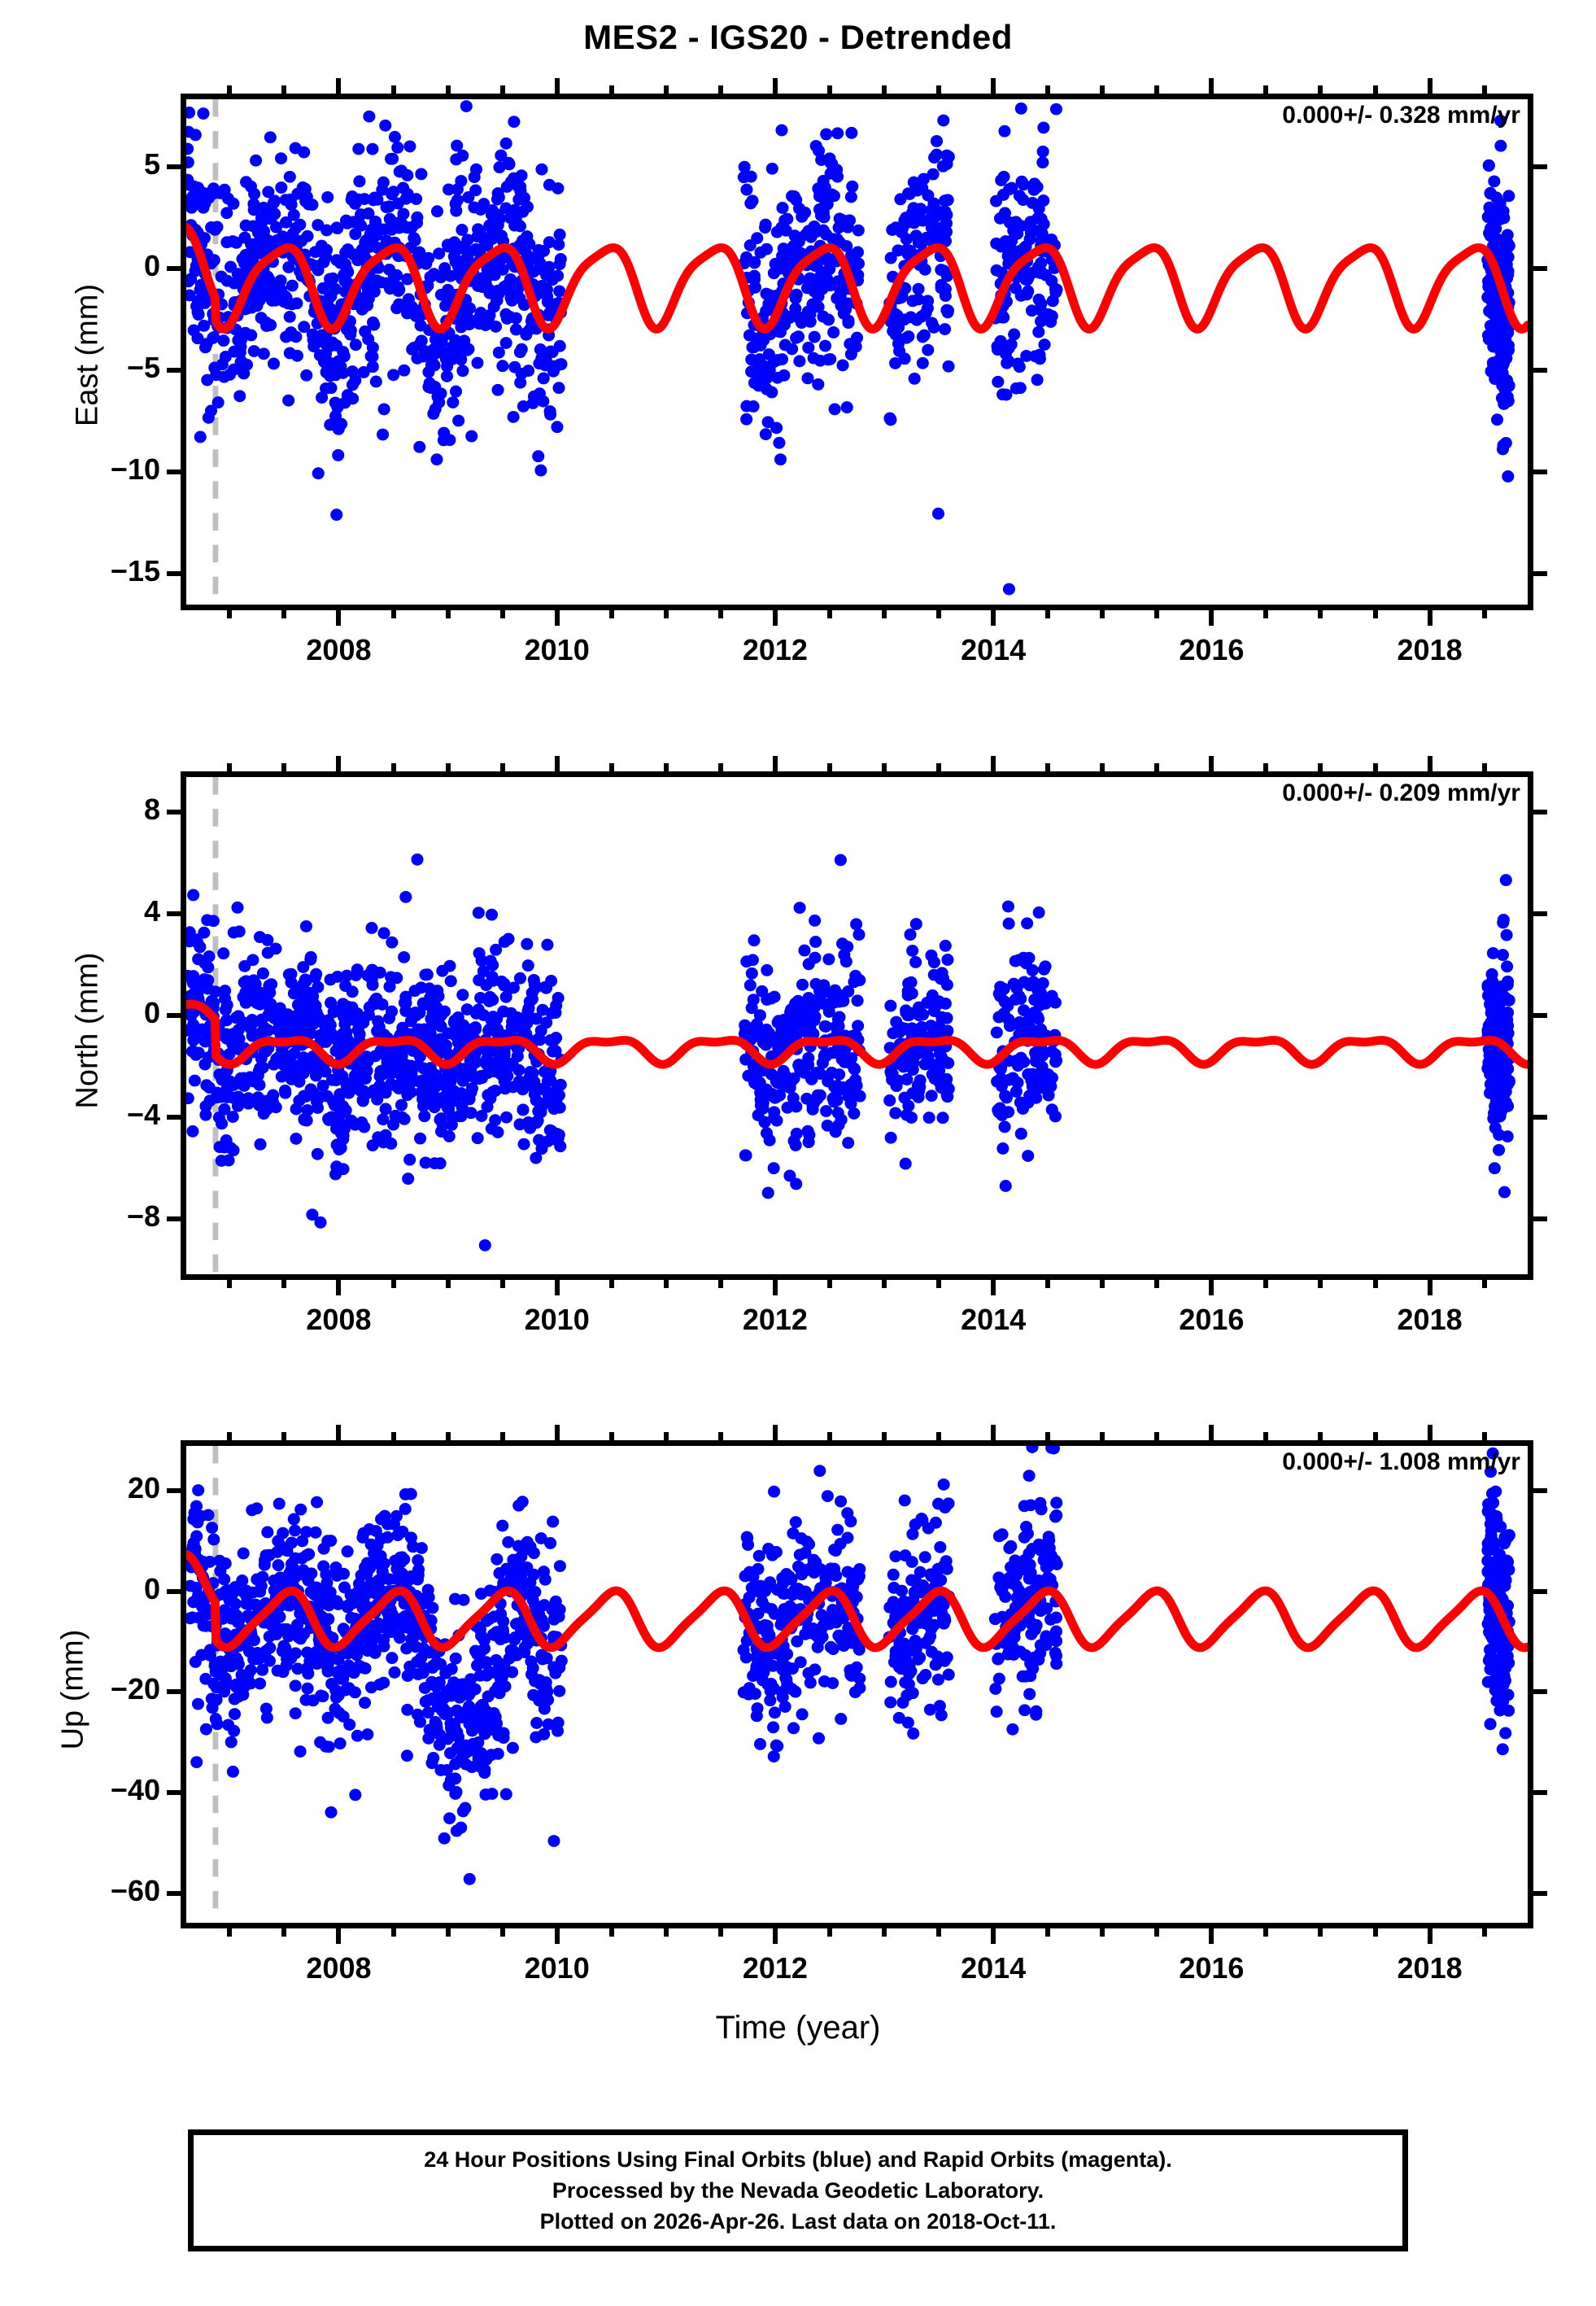  I want to click on scatter-series-north, so click(851, 1052).